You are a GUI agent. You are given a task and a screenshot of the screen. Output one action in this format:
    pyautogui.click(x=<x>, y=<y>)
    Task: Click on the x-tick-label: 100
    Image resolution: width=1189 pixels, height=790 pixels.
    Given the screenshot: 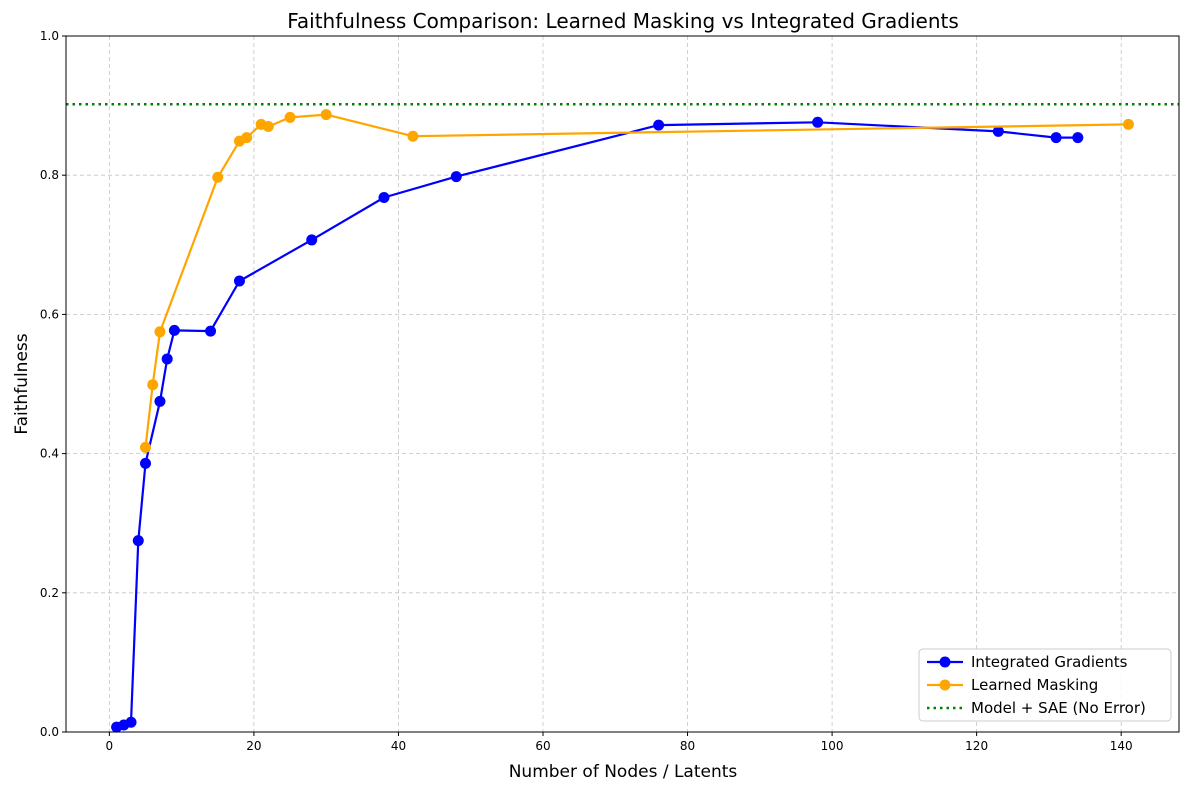 What is the action you would take?
    pyautogui.click(x=832, y=746)
    